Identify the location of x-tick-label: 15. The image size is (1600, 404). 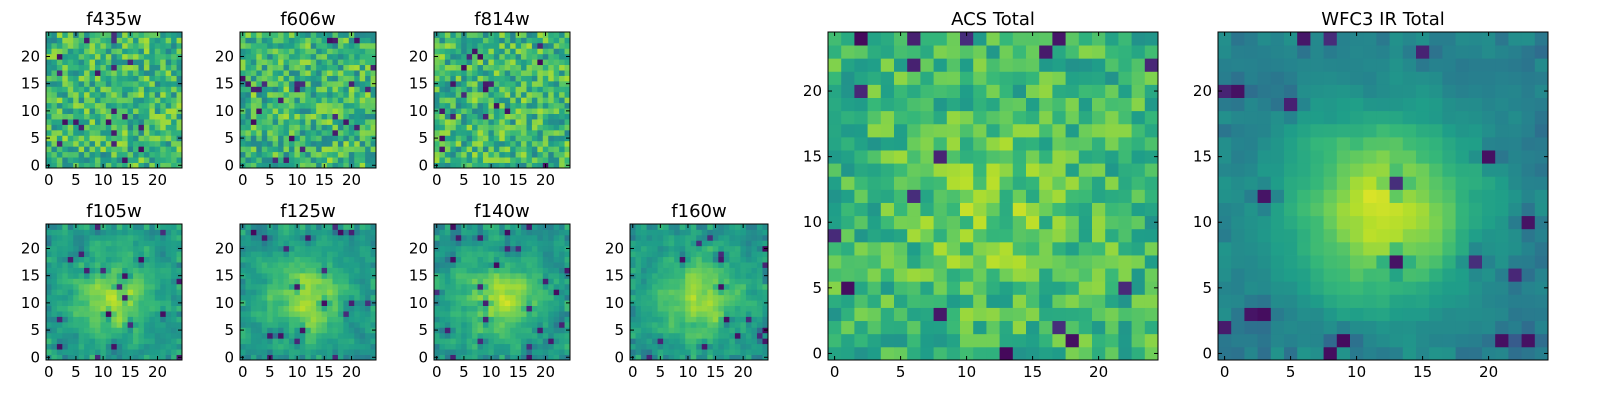
(715, 372).